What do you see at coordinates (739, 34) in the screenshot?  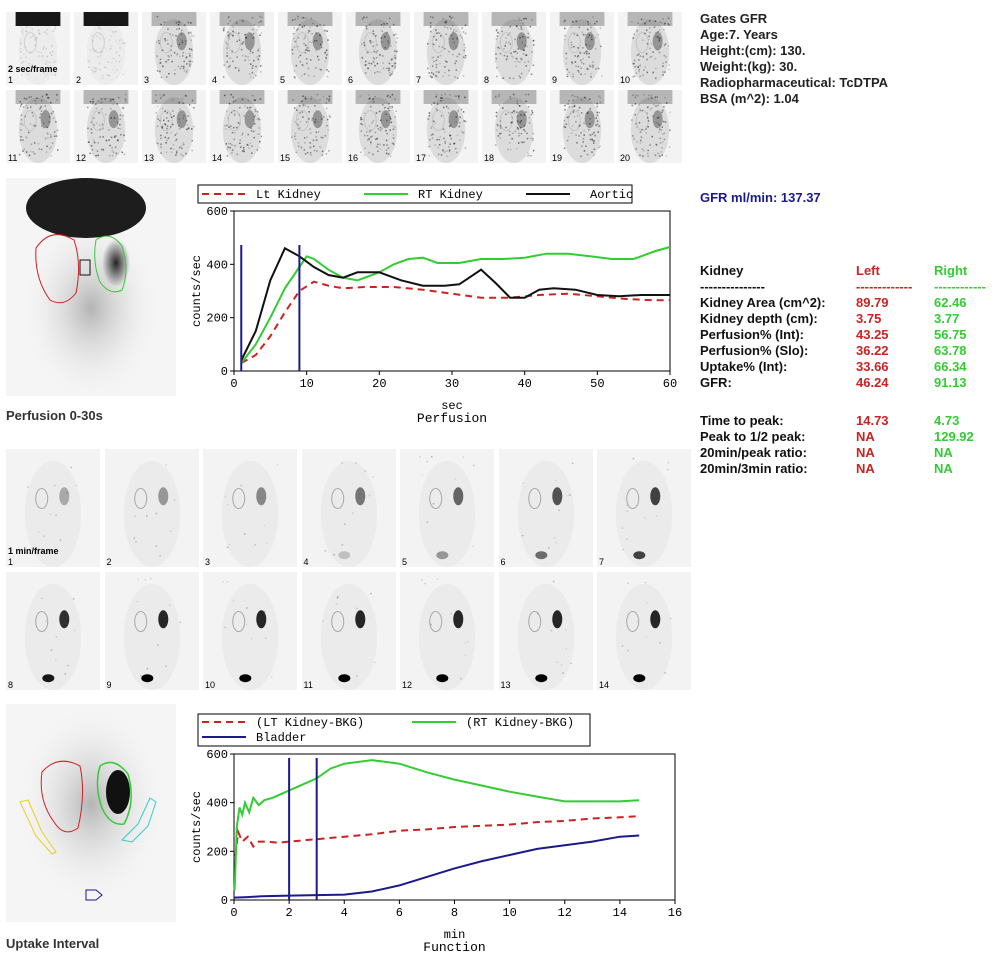 I see `info-age: Age:7. Years` at bounding box center [739, 34].